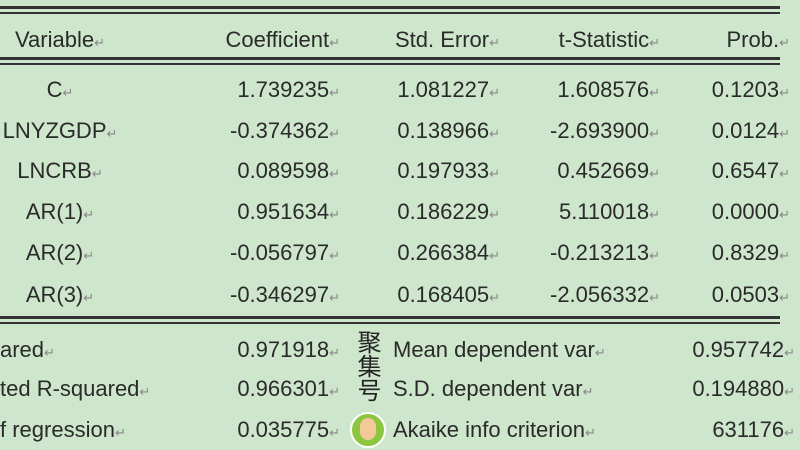 The image size is (800, 450). I want to click on cell-t-statistic: -2.056332↵, so click(580, 296).